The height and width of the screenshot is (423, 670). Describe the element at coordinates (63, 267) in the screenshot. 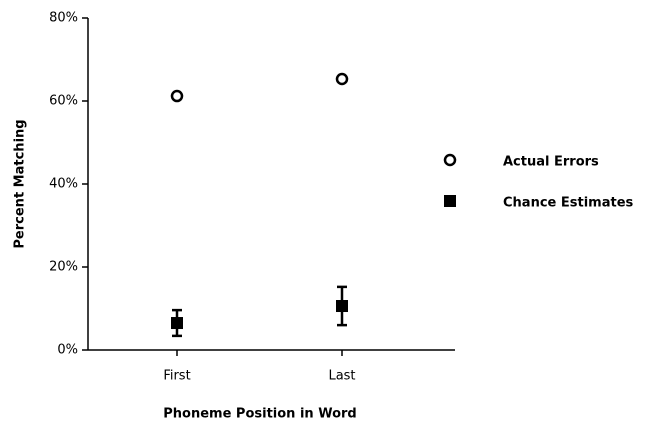

I see `y-tick-label: 20%` at that location.